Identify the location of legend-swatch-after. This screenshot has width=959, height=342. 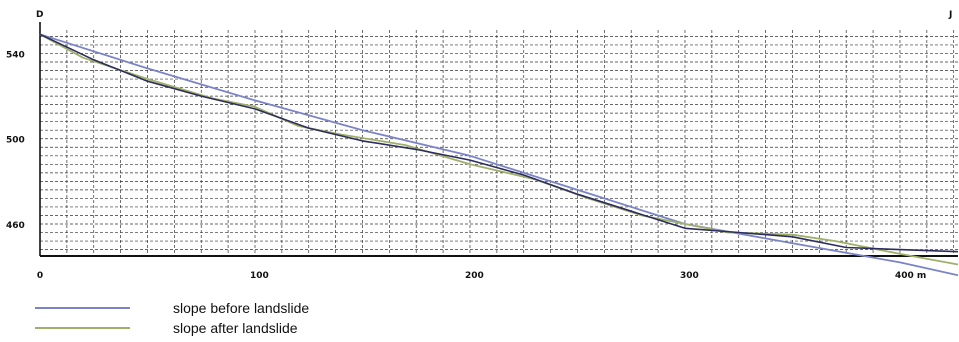
(82, 328).